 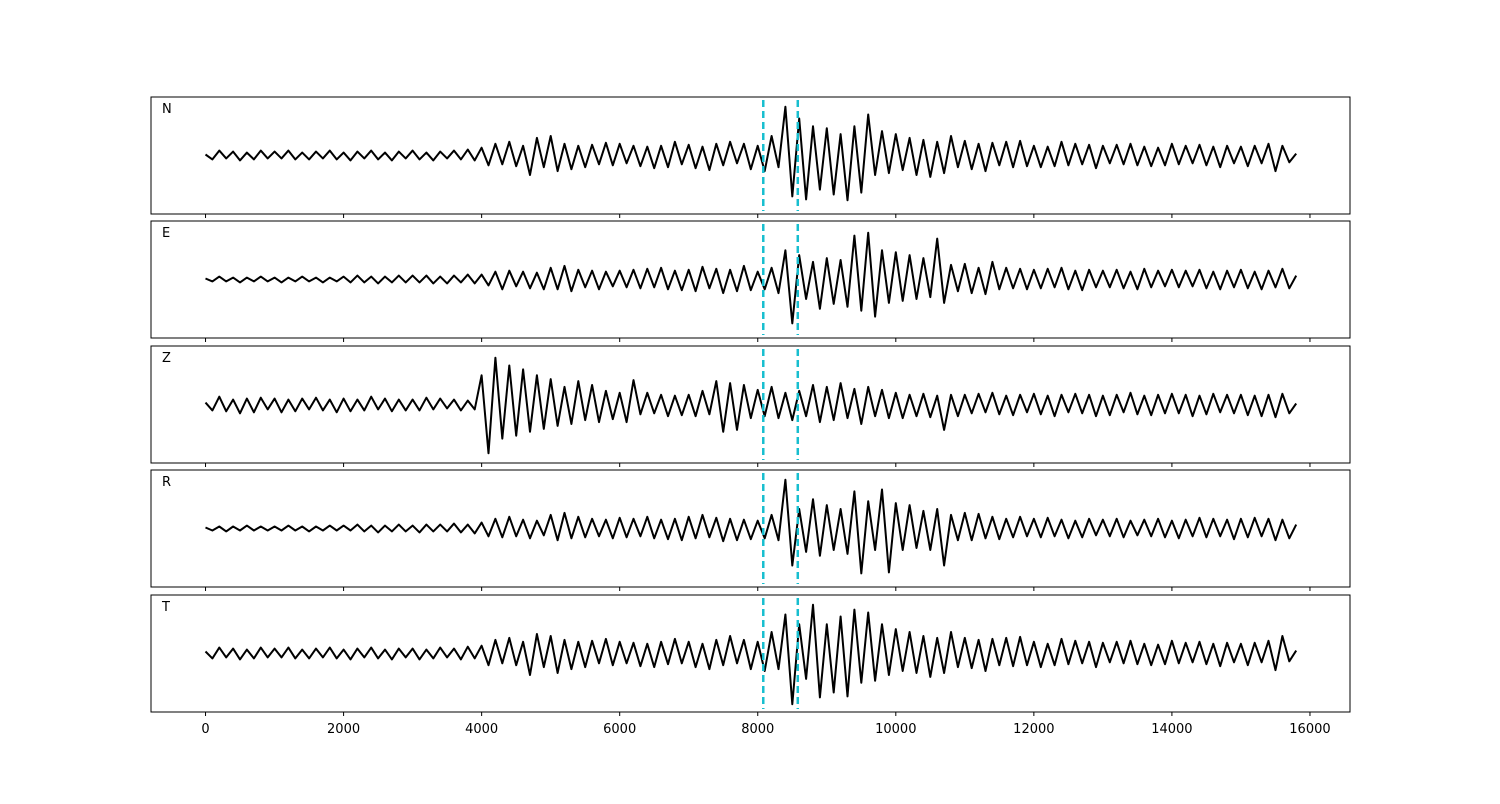 I want to click on x-tick-label: 14000, so click(x=1171, y=729).